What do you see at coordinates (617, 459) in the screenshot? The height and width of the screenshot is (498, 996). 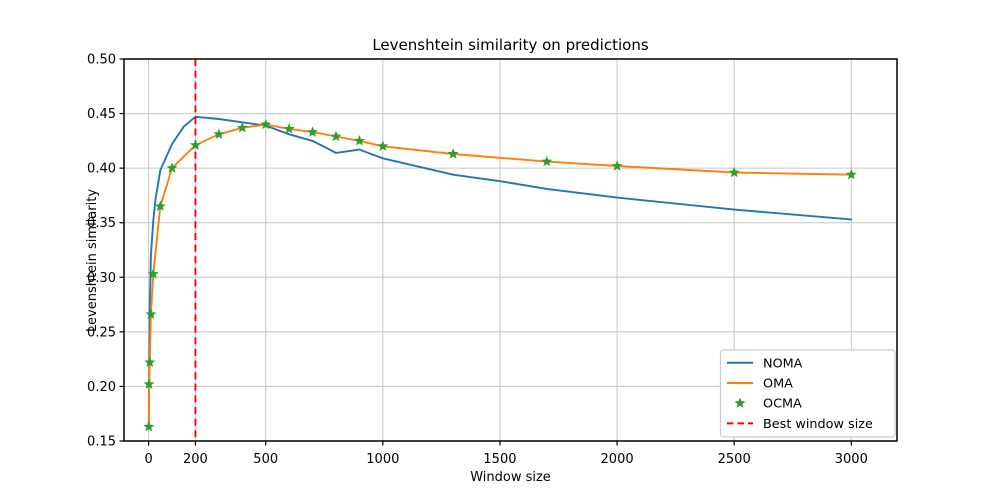 I see `x-tick-label: 2000` at bounding box center [617, 459].